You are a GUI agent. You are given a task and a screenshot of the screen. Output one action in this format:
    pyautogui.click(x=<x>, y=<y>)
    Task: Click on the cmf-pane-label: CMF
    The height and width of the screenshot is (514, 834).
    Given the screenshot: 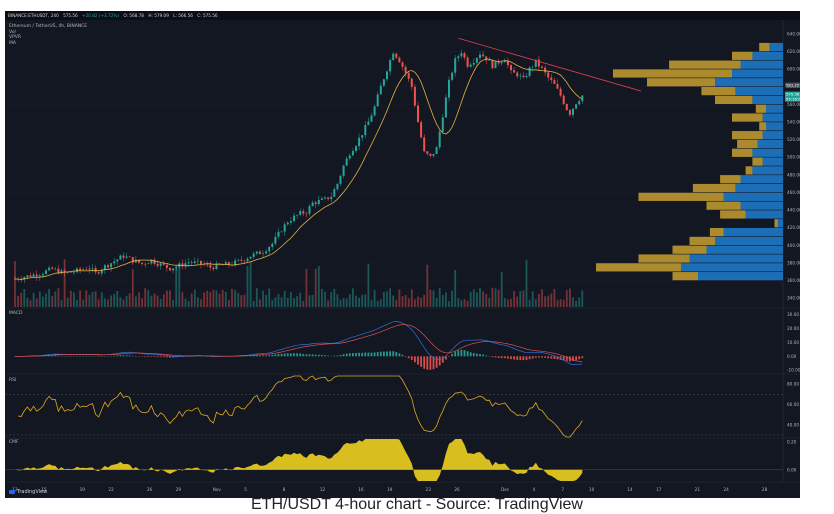 What is the action you would take?
    pyautogui.click(x=14, y=443)
    